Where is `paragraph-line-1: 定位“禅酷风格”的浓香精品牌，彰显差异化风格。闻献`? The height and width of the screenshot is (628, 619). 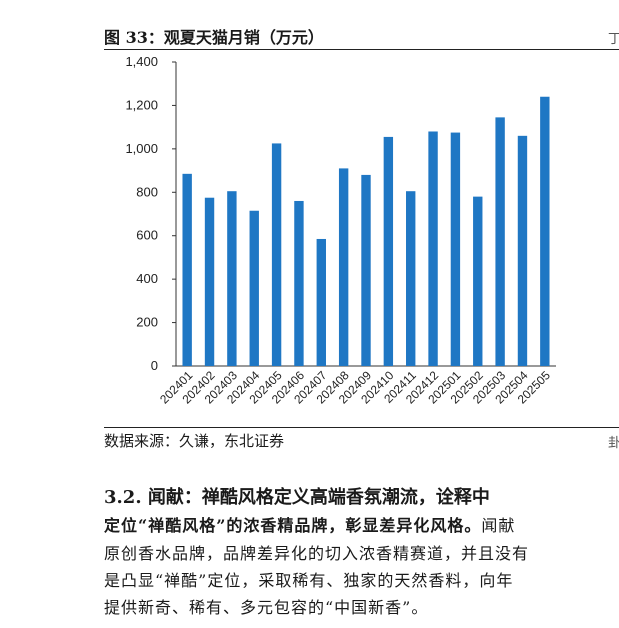
paragraph-line-1: 定位“禅酷风格”的浓香精品牌，彰显差异化风格。闻献 is located at coordinates (309, 524).